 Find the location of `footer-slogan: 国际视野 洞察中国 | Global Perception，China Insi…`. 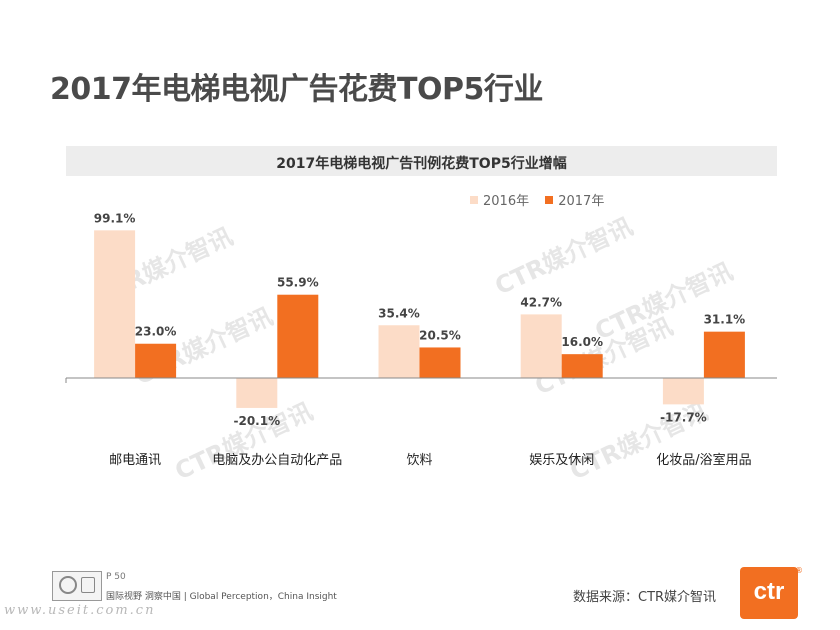

footer-slogan: 国际视野 洞察中国 | Global Perception，China Insi… is located at coordinates (221, 597).